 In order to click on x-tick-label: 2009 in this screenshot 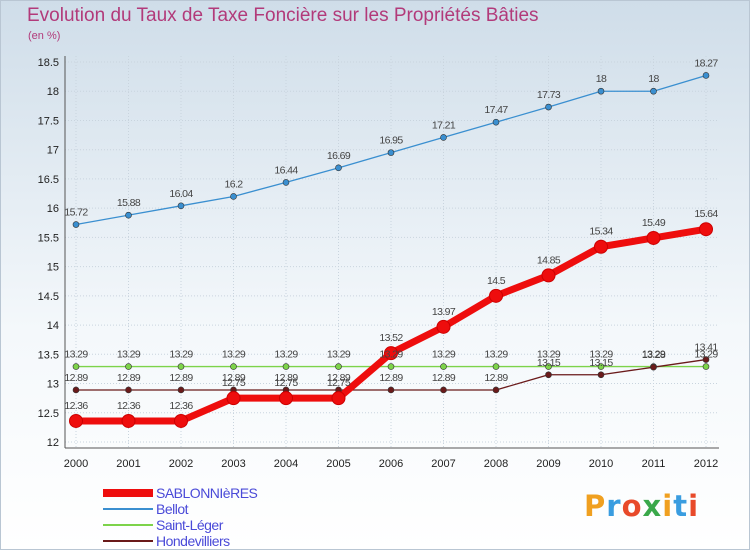, I will do `click(548, 464)`.